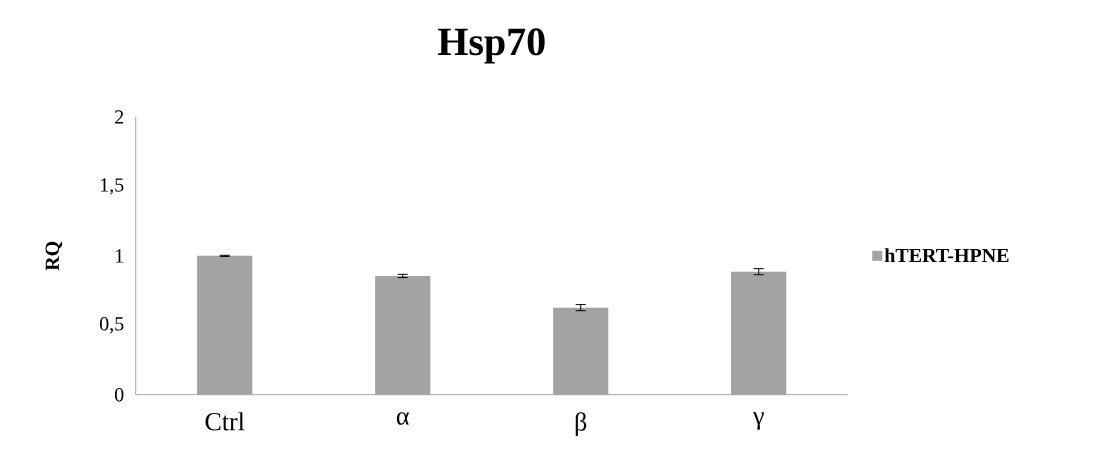 This screenshot has height=472, width=1097. I want to click on y-tick-label: 1, so click(119, 256).